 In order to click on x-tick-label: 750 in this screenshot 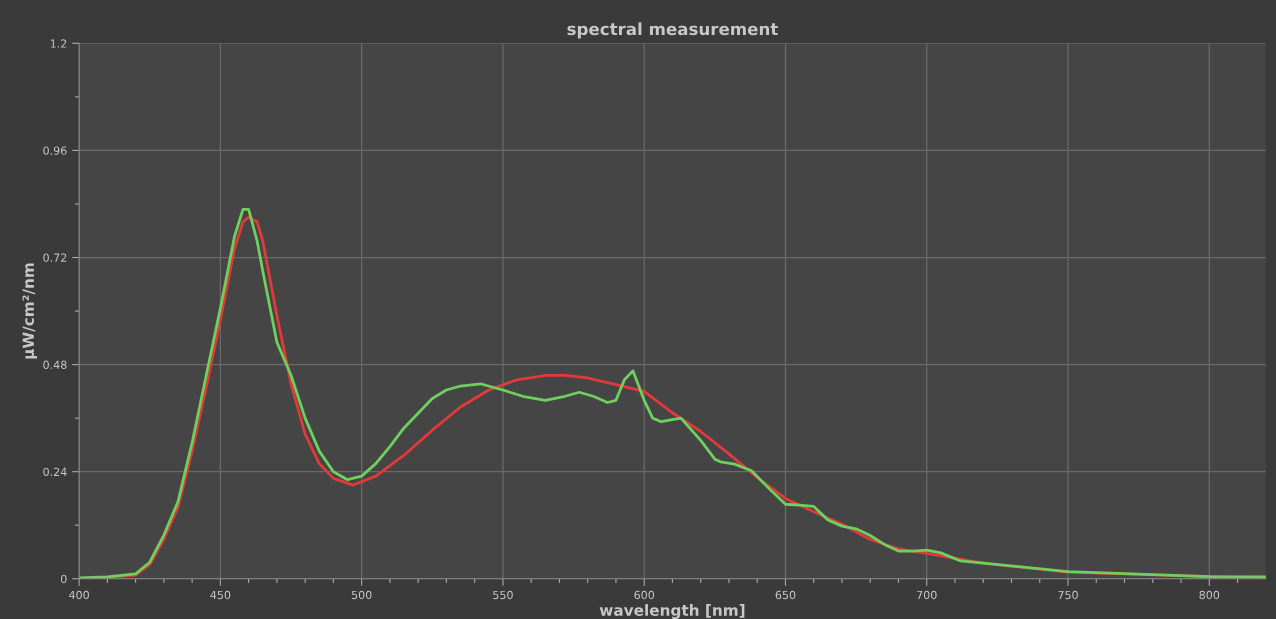, I will do `click(1068, 595)`.